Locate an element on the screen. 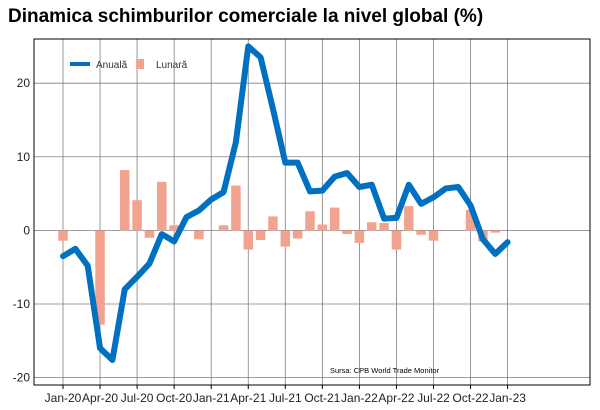  y-tick-label: 20 is located at coordinates (24, 83).